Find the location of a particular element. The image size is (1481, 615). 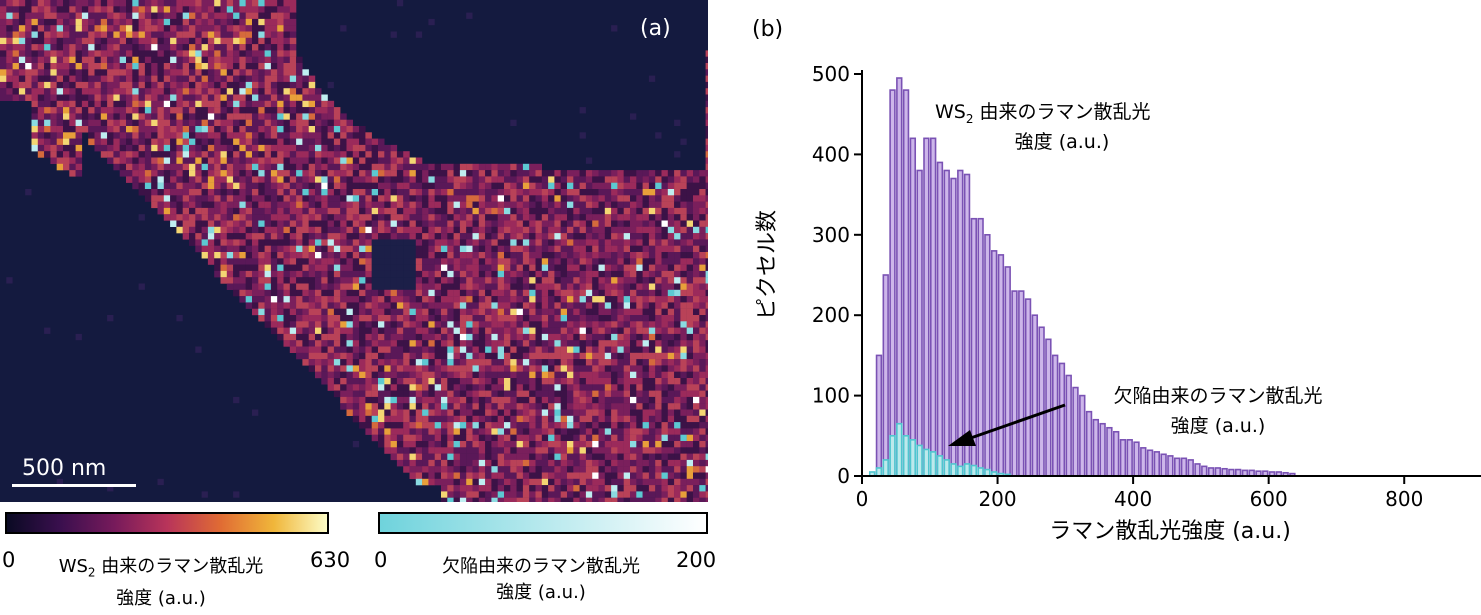

defect-series-label-line2: 強度 (a.u.) is located at coordinates (1218, 426).